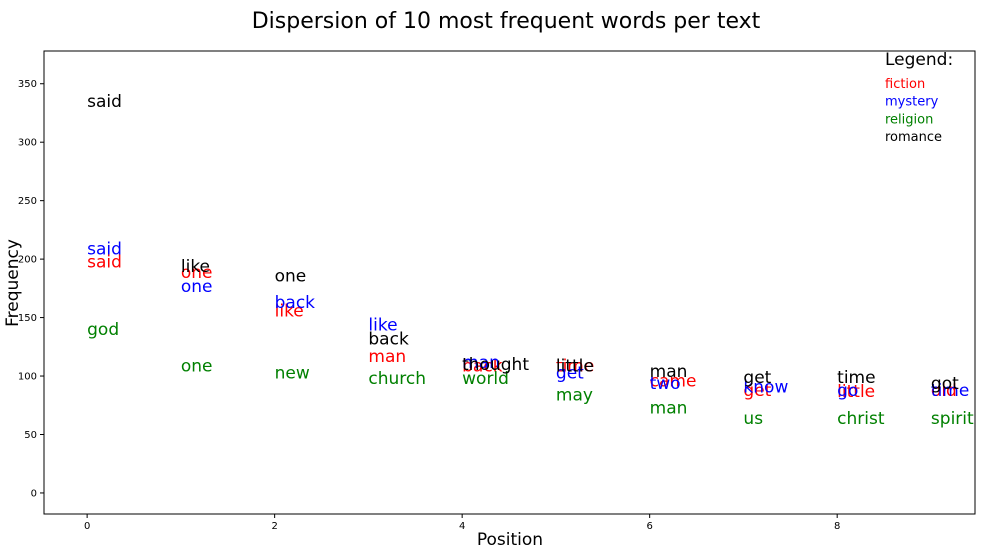 The width and height of the screenshot is (988, 554). Describe the element at coordinates (909, 119) in the screenshot. I see `legend-entry: religion` at that location.